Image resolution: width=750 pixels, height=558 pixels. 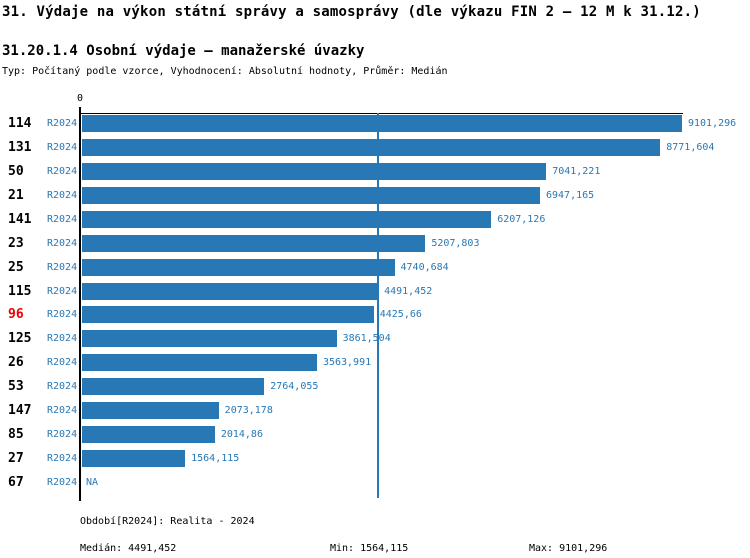 I want to click on row-value-label: 2014,86, so click(x=241, y=435).